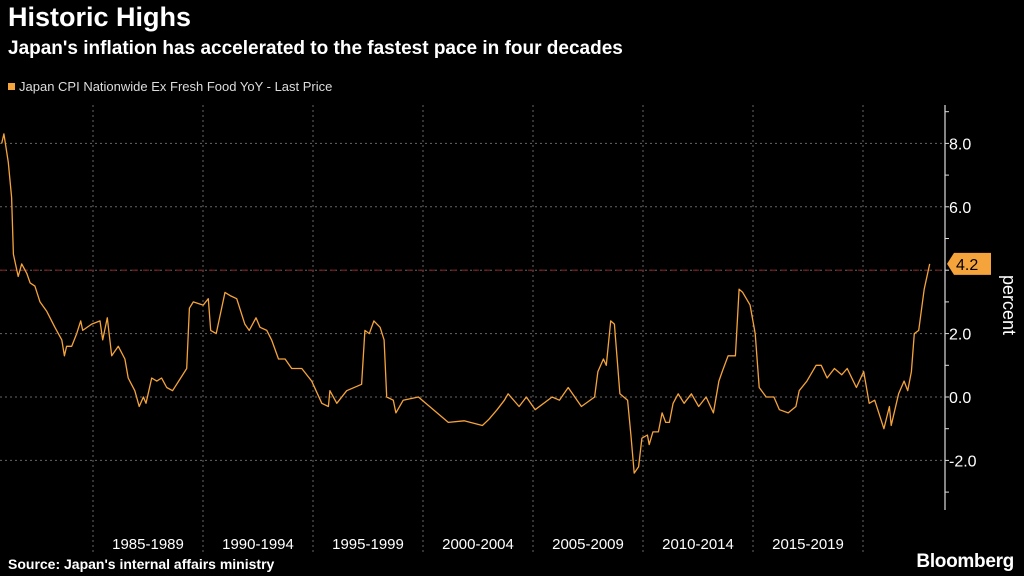  I want to click on legend-swatch, so click(11, 86).